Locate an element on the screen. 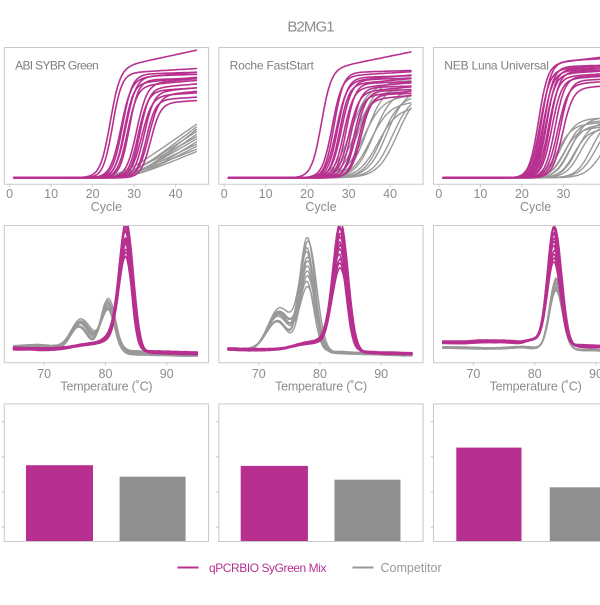 The image size is (600, 605). svg-text: NEB Luna Universal is located at coordinates (496, 65).